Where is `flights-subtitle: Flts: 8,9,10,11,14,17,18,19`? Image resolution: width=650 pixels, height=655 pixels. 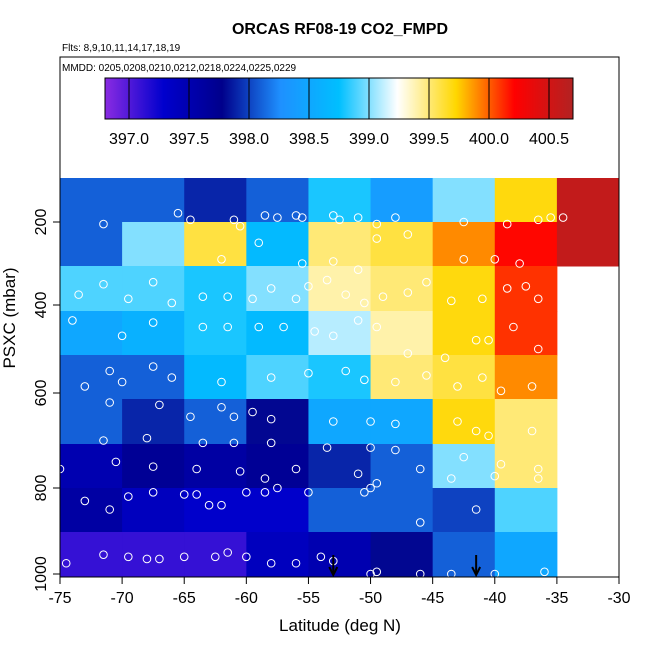
flights-subtitle: Flts: 8,9,10,11,14,17,18,19 is located at coordinates (121, 48).